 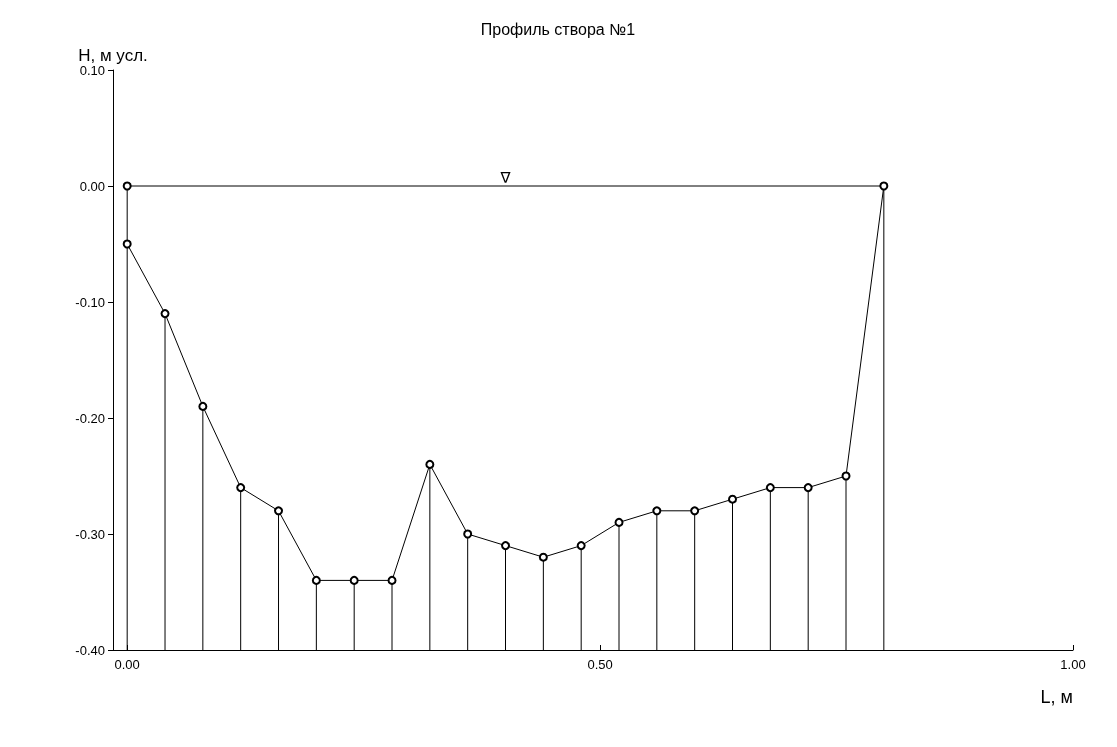 What do you see at coordinates (90, 534) in the screenshot?
I see `y-tick-label: -0.30` at bounding box center [90, 534].